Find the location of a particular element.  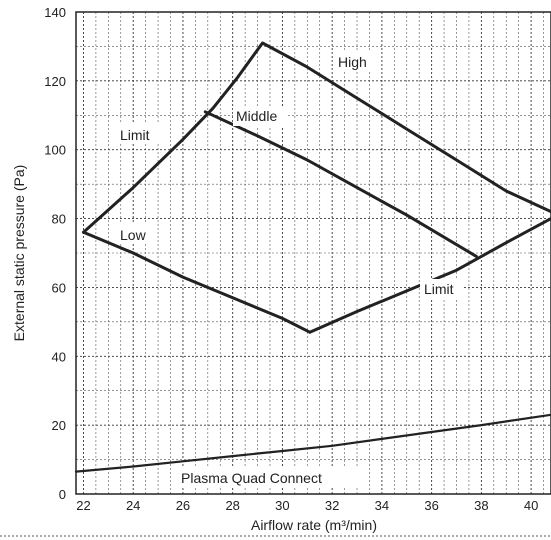

x-tick-label: 22 is located at coordinates (83, 505).